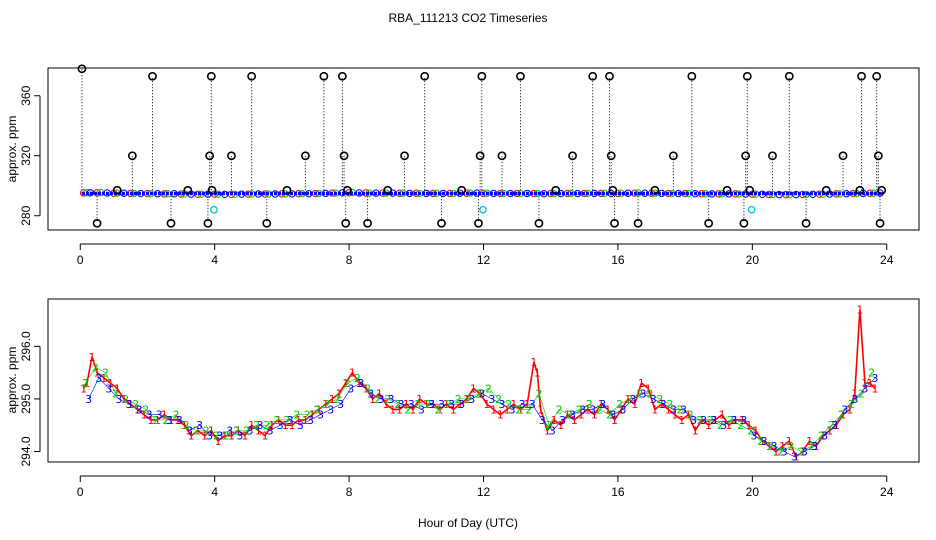 The height and width of the screenshot is (540, 936). Describe the element at coordinates (468, 18) in the screenshot. I see `figure-title: RBA_111213 CO2 Timeseries` at that location.